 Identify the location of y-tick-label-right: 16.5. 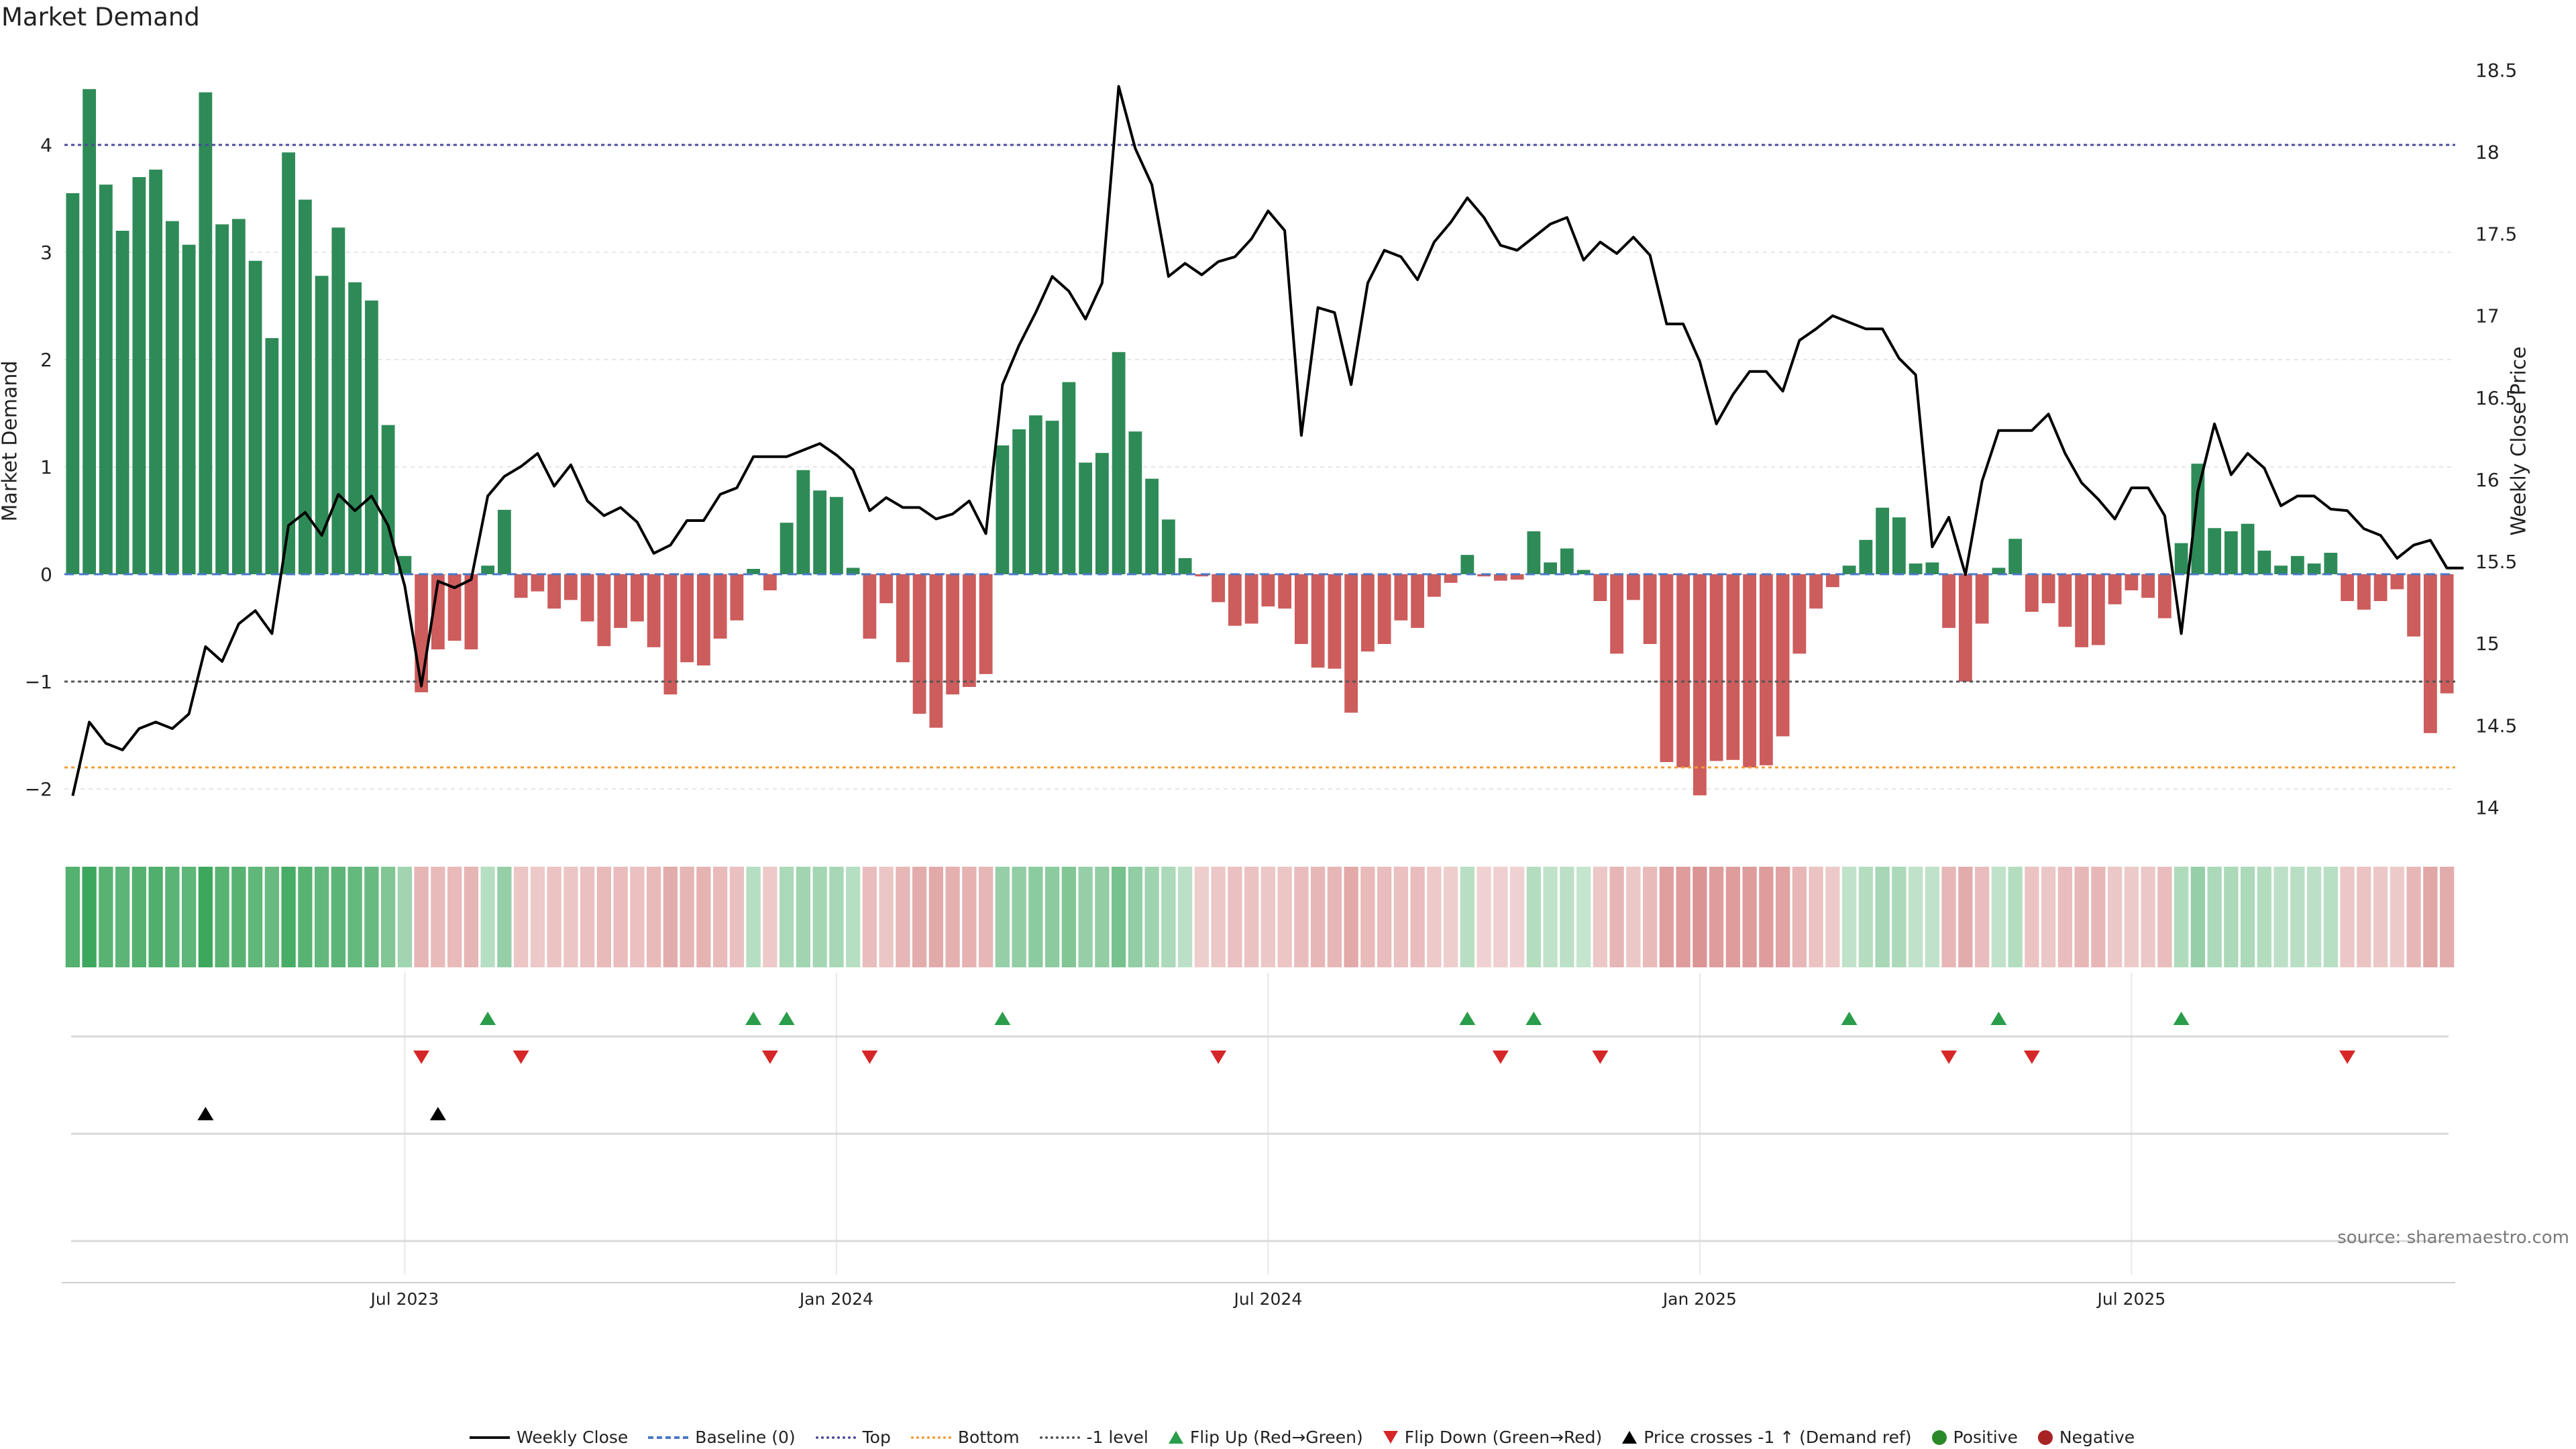
(2496, 398).